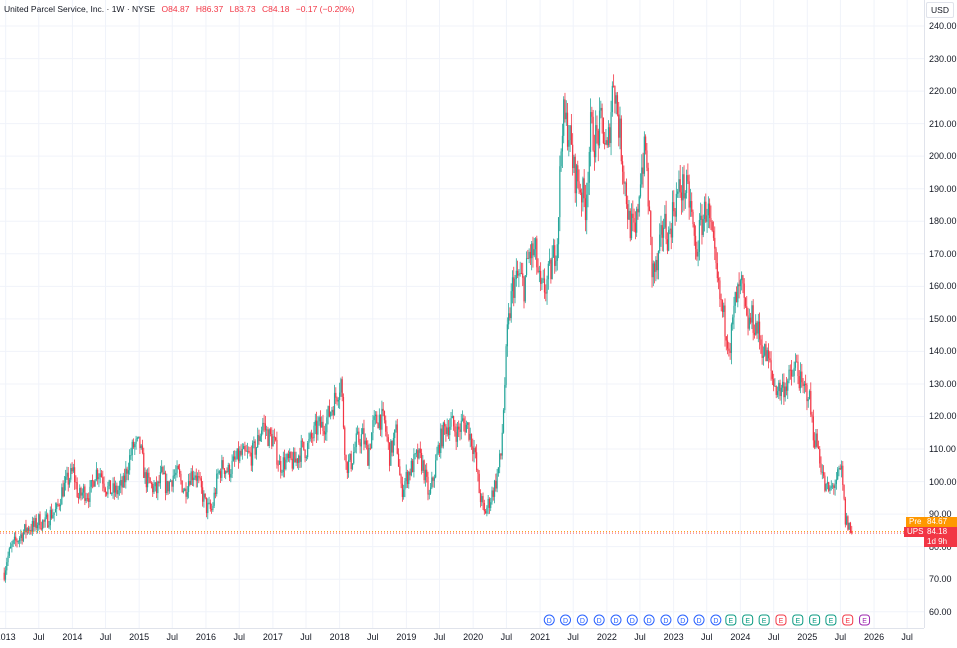 The image size is (957, 648). What do you see at coordinates (940, 532) in the screenshot?
I see `last-price: 84.18` at bounding box center [940, 532].